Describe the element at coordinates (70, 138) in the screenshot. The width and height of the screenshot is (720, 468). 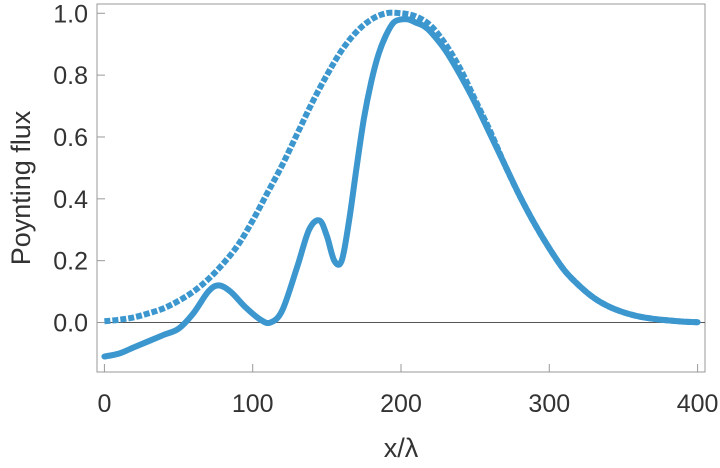
I see `y-tick-label: 0.6` at that location.